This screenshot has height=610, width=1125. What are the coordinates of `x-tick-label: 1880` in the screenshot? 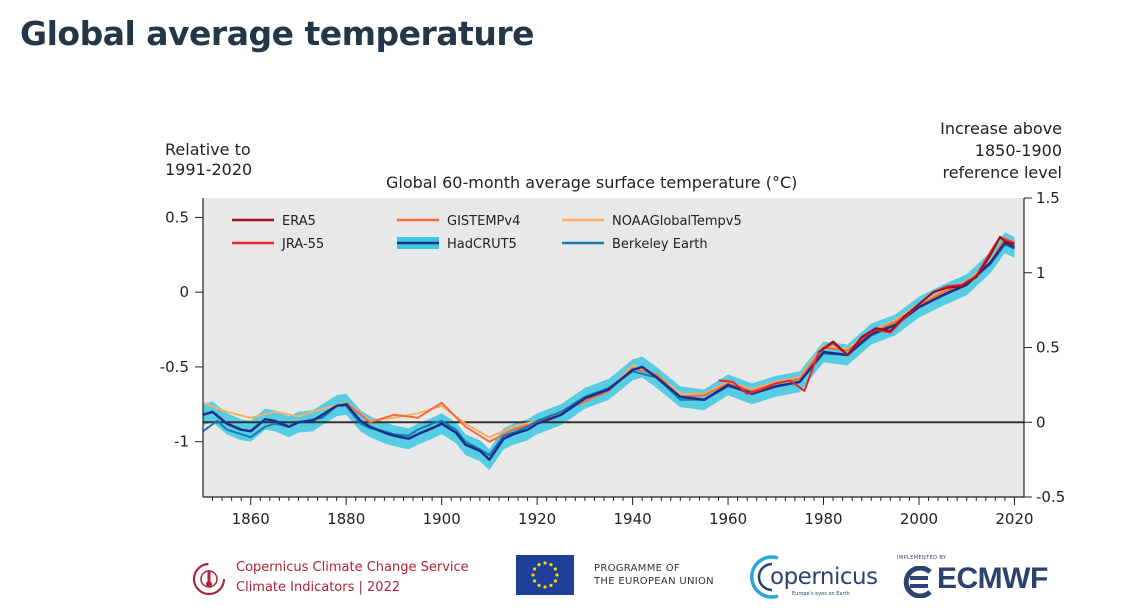 It's located at (346, 519).